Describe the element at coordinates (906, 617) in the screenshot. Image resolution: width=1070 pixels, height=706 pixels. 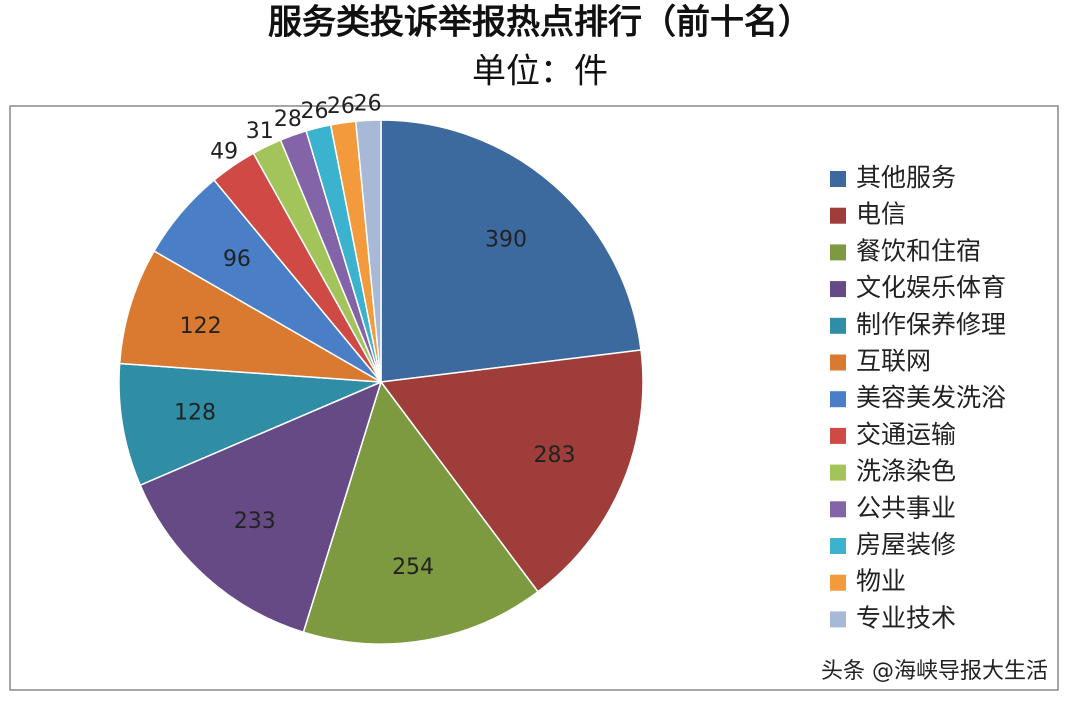
I see `legend-label: 专业技术` at that location.